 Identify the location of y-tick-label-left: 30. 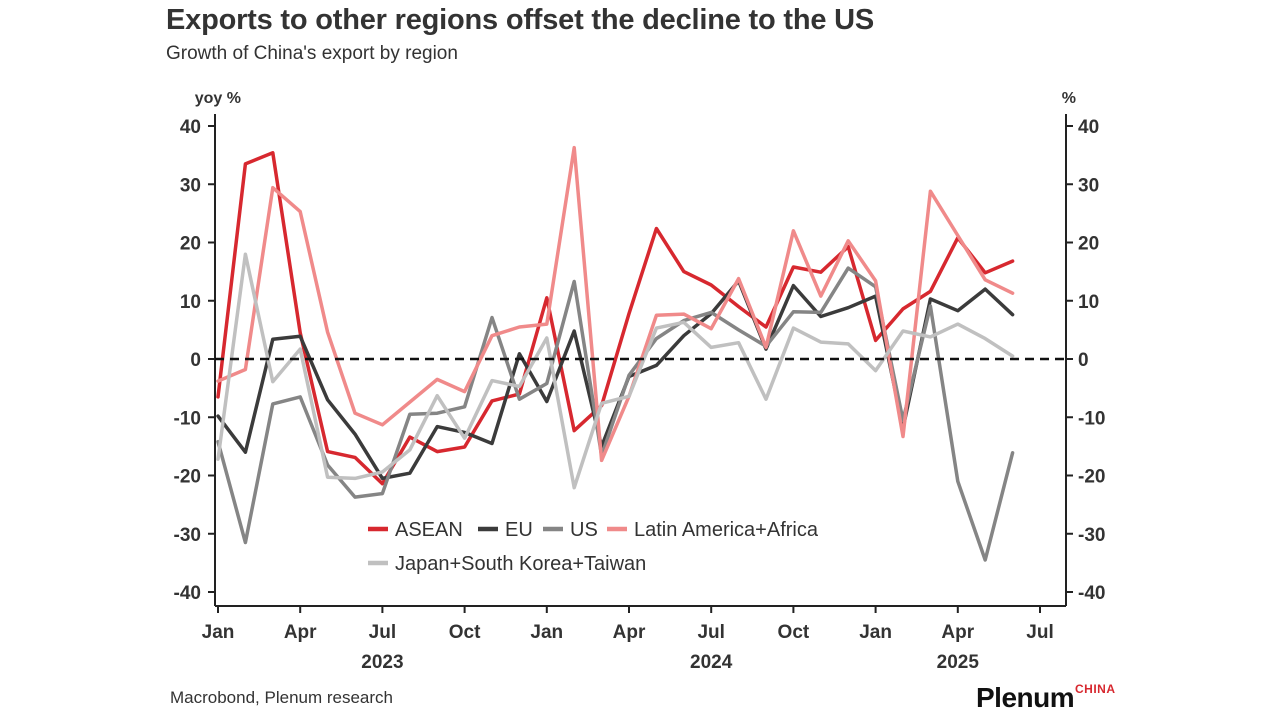
(190, 185).